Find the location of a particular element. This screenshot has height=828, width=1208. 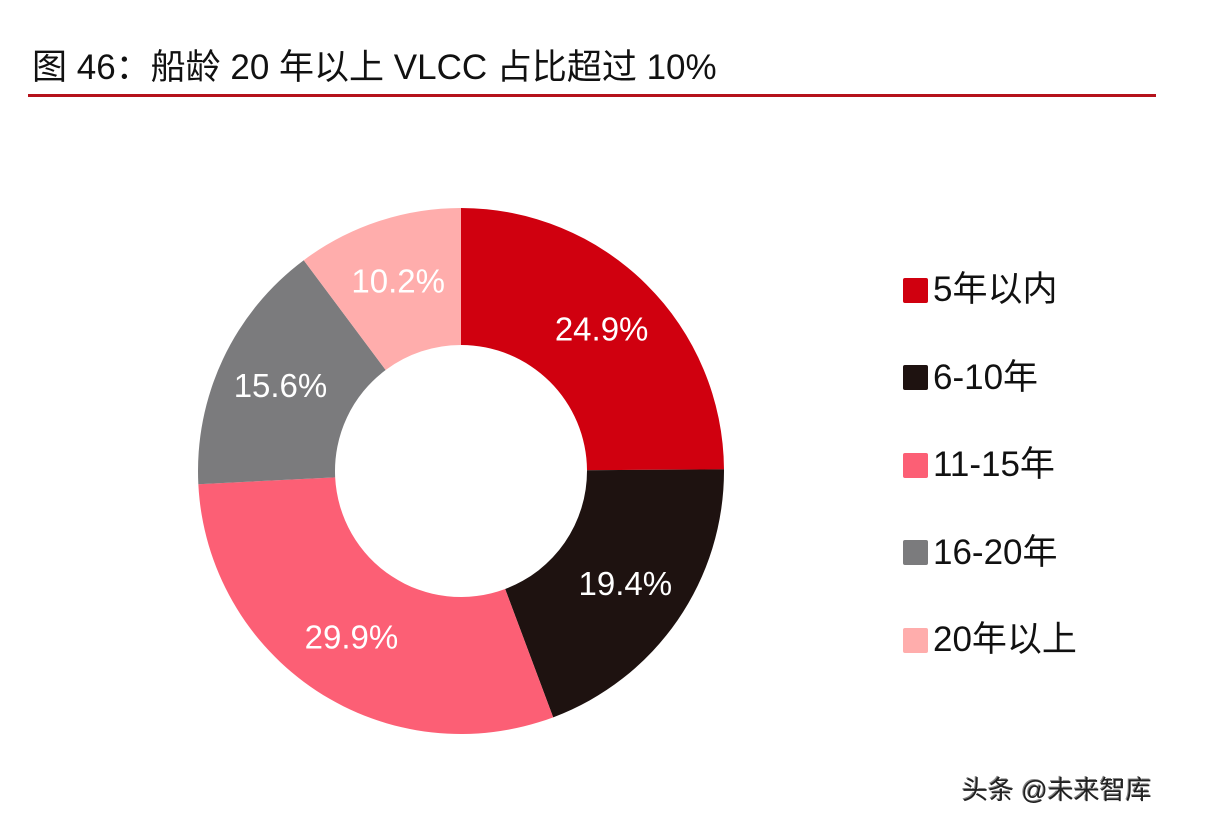

legend-label: 16-20年 is located at coordinates (995, 552).